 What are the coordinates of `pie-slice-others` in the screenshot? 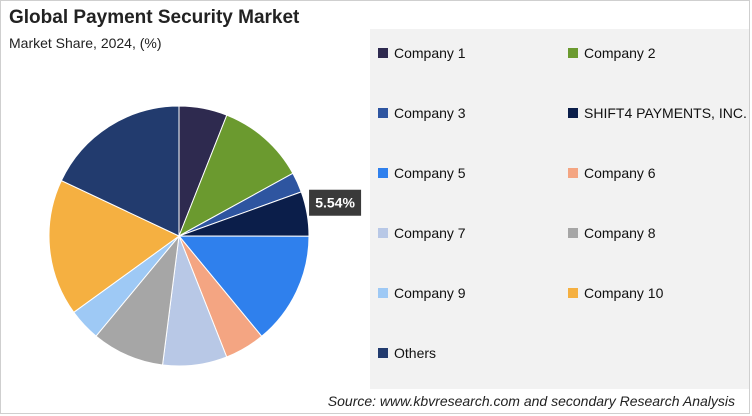 It's located at (120, 171).